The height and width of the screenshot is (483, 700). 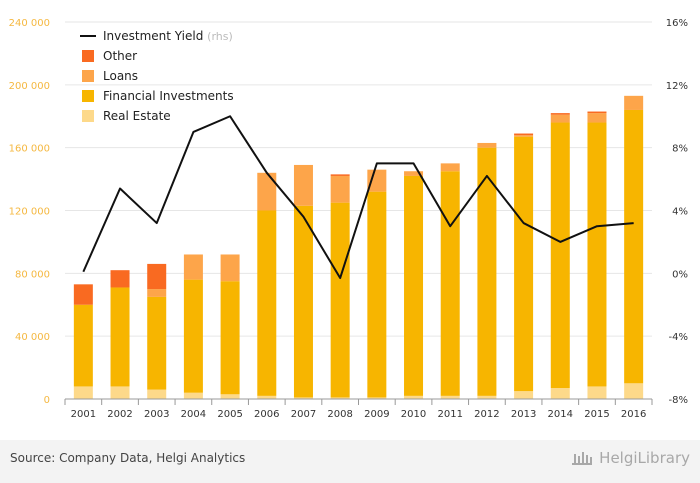 I want to click on x-tick-label: 2012, so click(x=486, y=414).